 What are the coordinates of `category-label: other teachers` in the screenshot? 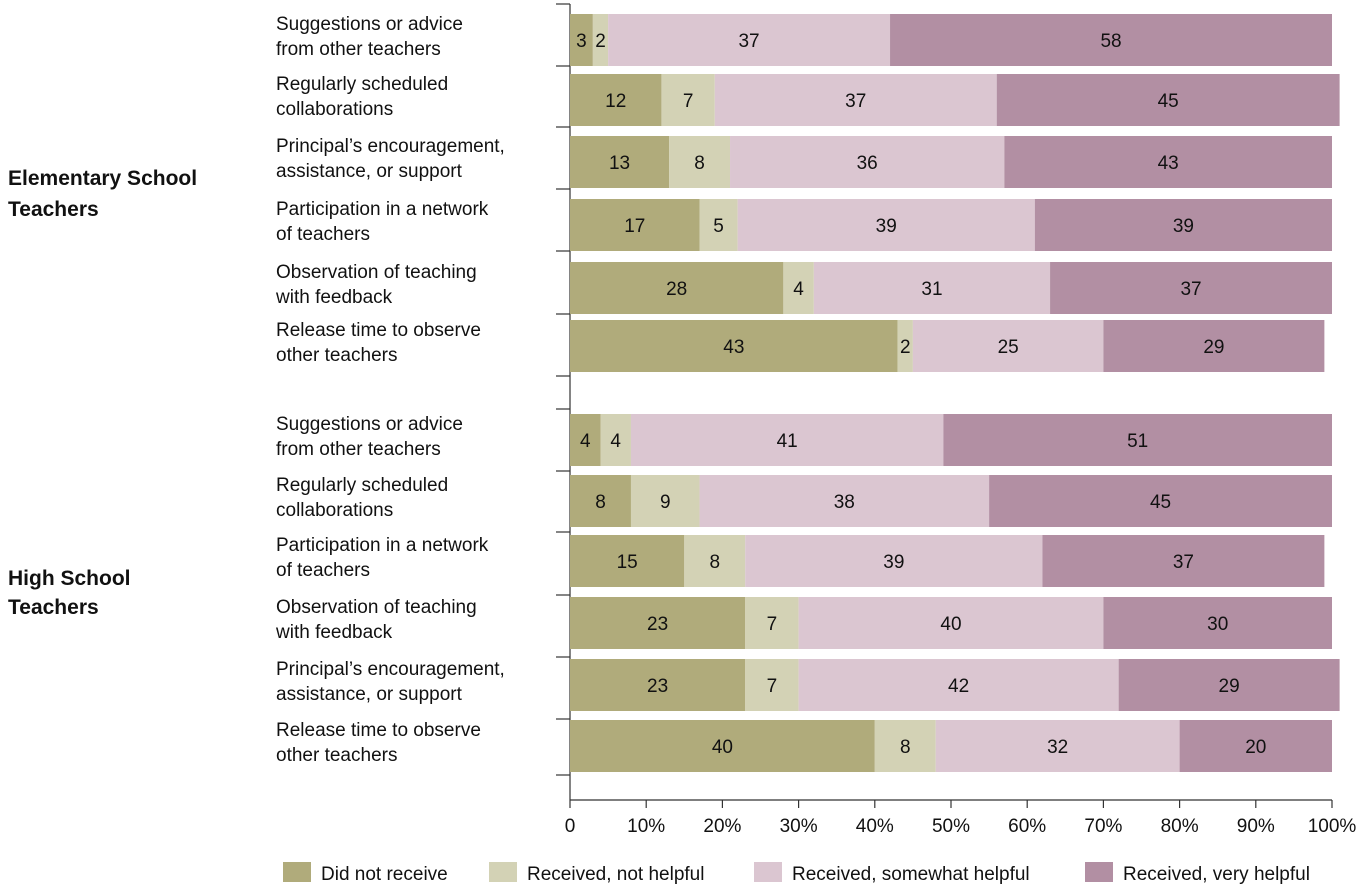 It's located at (336, 755).